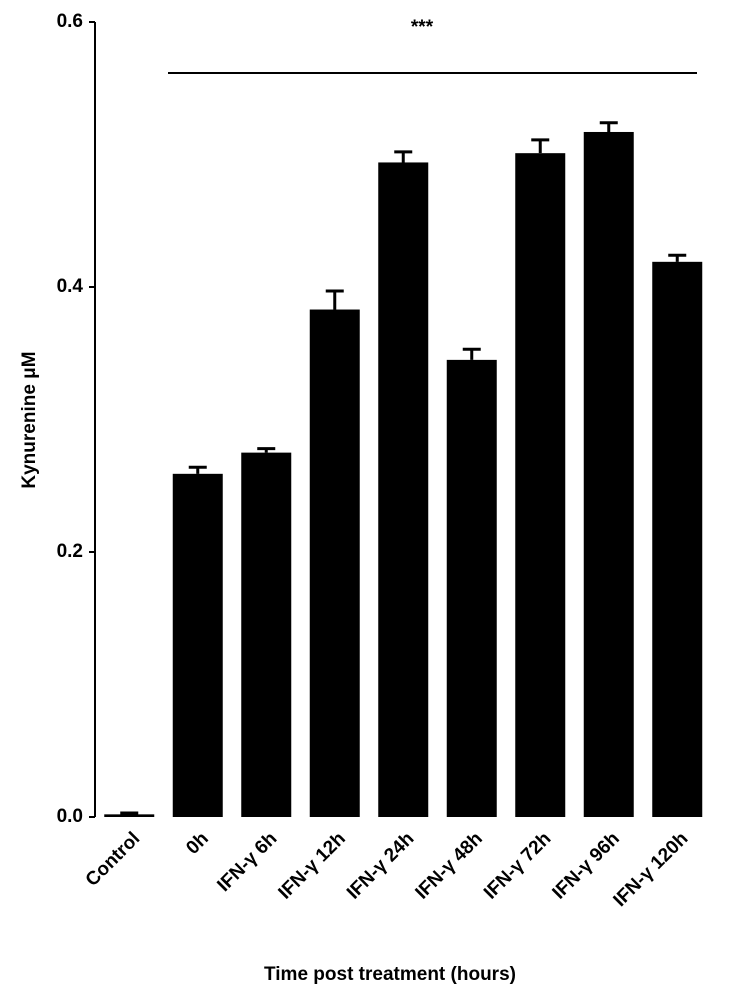 The image size is (732, 1004). I want to click on x-tick-label: IFN-γ 12h, so click(312, 865).